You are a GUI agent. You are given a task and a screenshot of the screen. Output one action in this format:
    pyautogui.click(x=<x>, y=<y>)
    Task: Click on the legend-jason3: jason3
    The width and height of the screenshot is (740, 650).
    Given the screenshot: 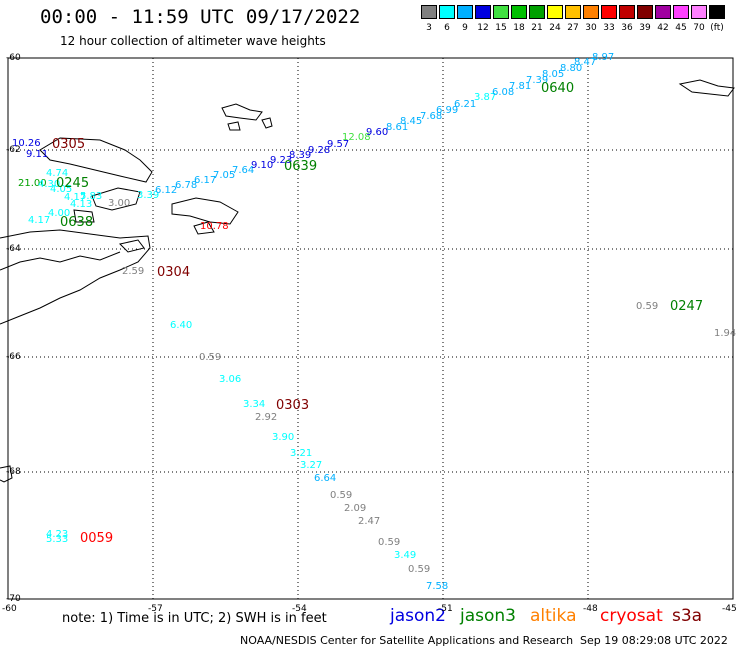 What is the action you would take?
    pyautogui.click(x=488, y=616)
    